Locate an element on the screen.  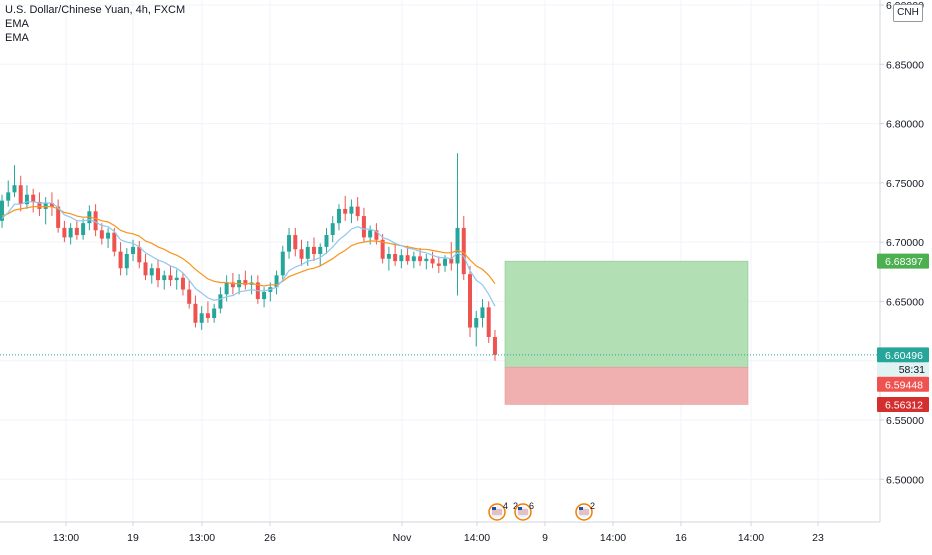
y-tick-label: 6.55000 is located at coordinates (905, 421).